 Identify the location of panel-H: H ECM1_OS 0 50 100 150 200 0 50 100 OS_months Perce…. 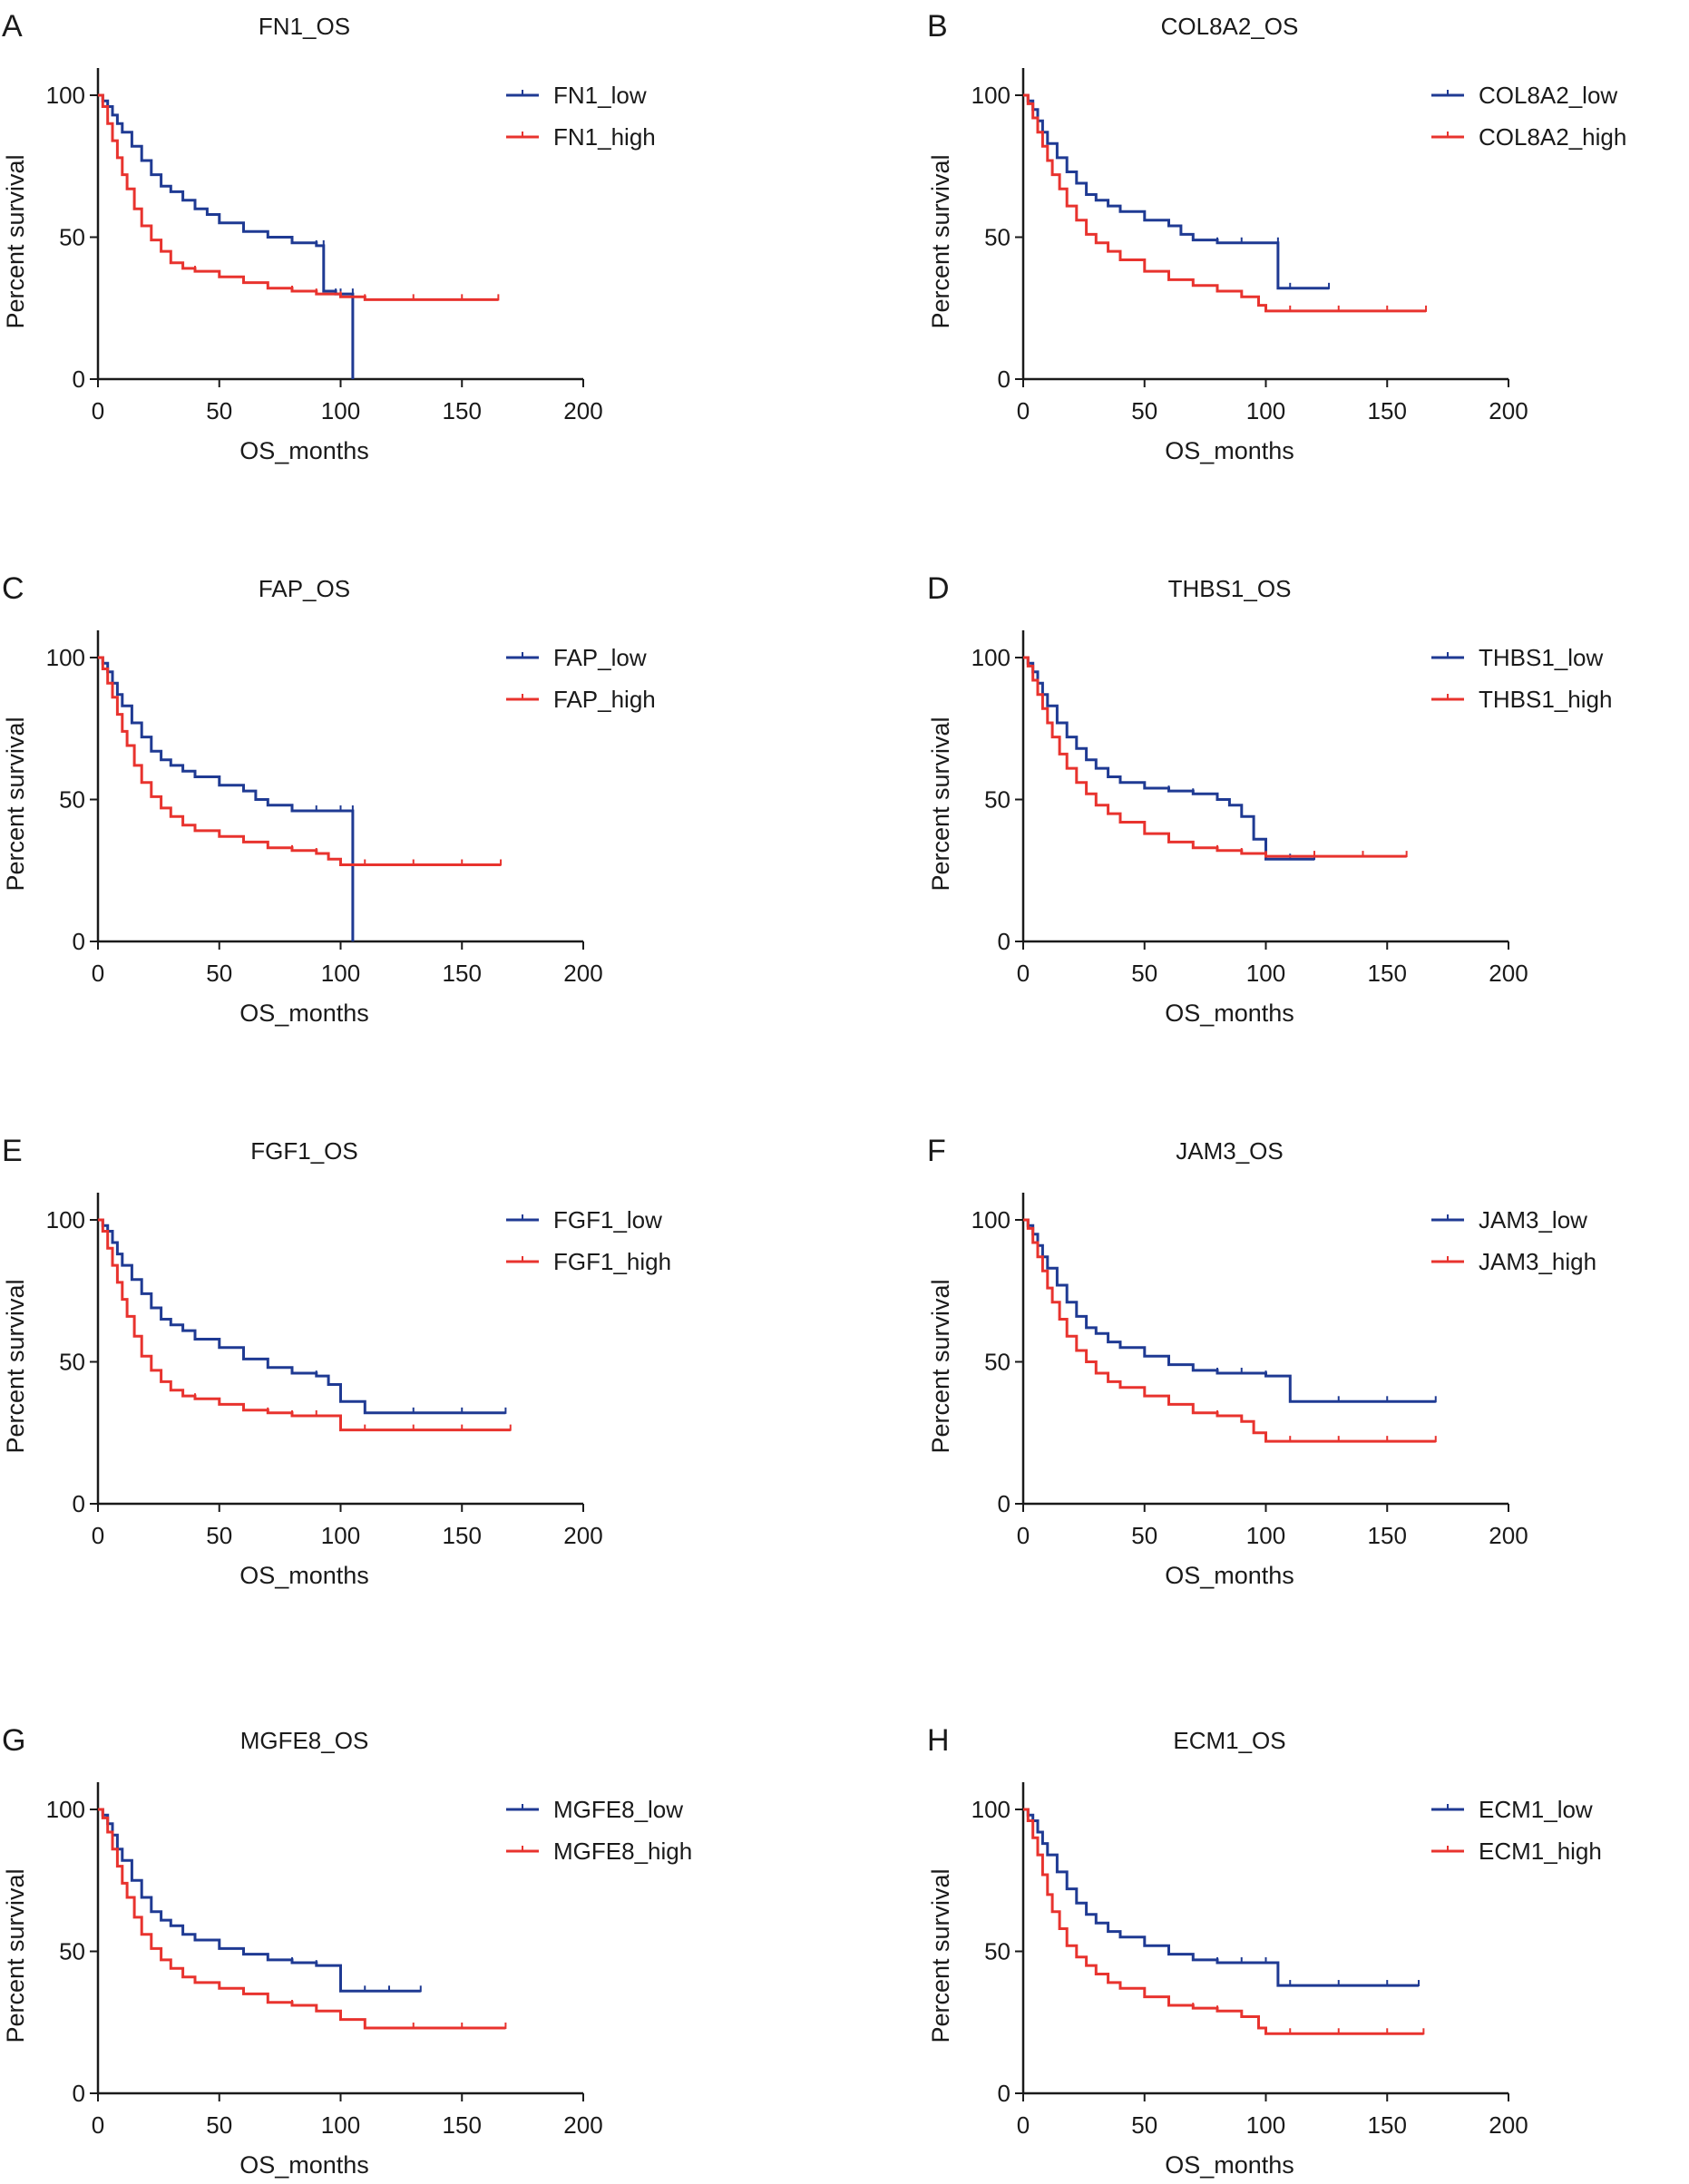
(1265, 1951).